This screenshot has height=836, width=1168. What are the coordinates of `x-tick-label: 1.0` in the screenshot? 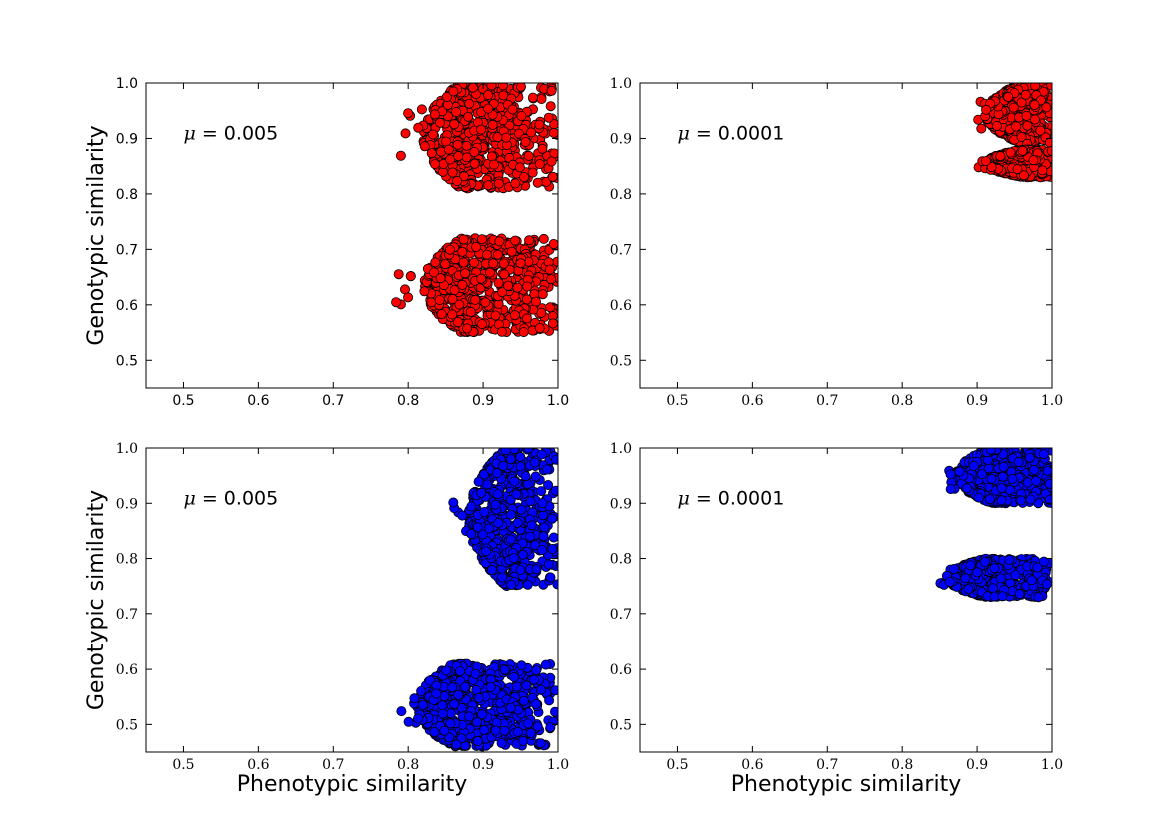 It's located at (558, 765).